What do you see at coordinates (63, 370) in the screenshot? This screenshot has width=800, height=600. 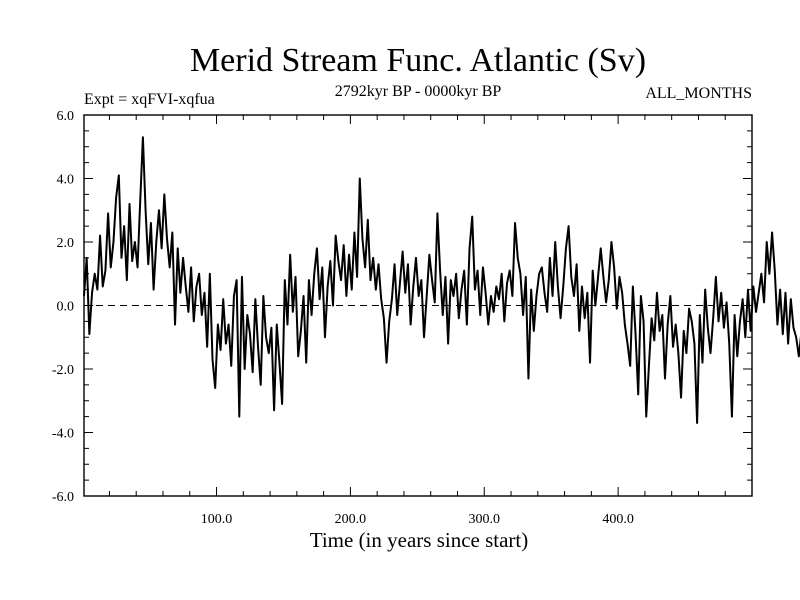 I see `y-tick-label: -2.0` at bounding box center [63, 370].